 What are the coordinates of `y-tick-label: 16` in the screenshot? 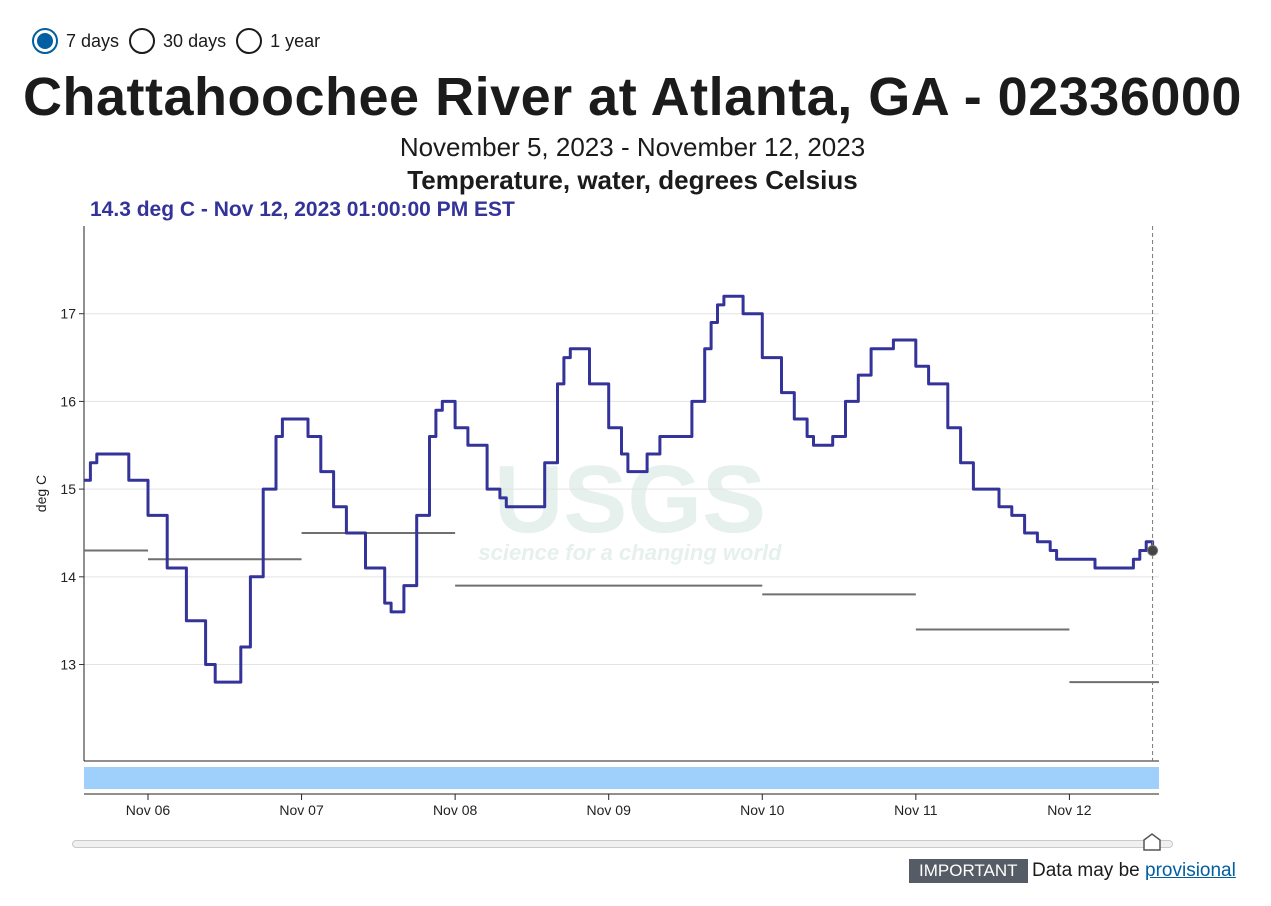 It's located at (68, 401).